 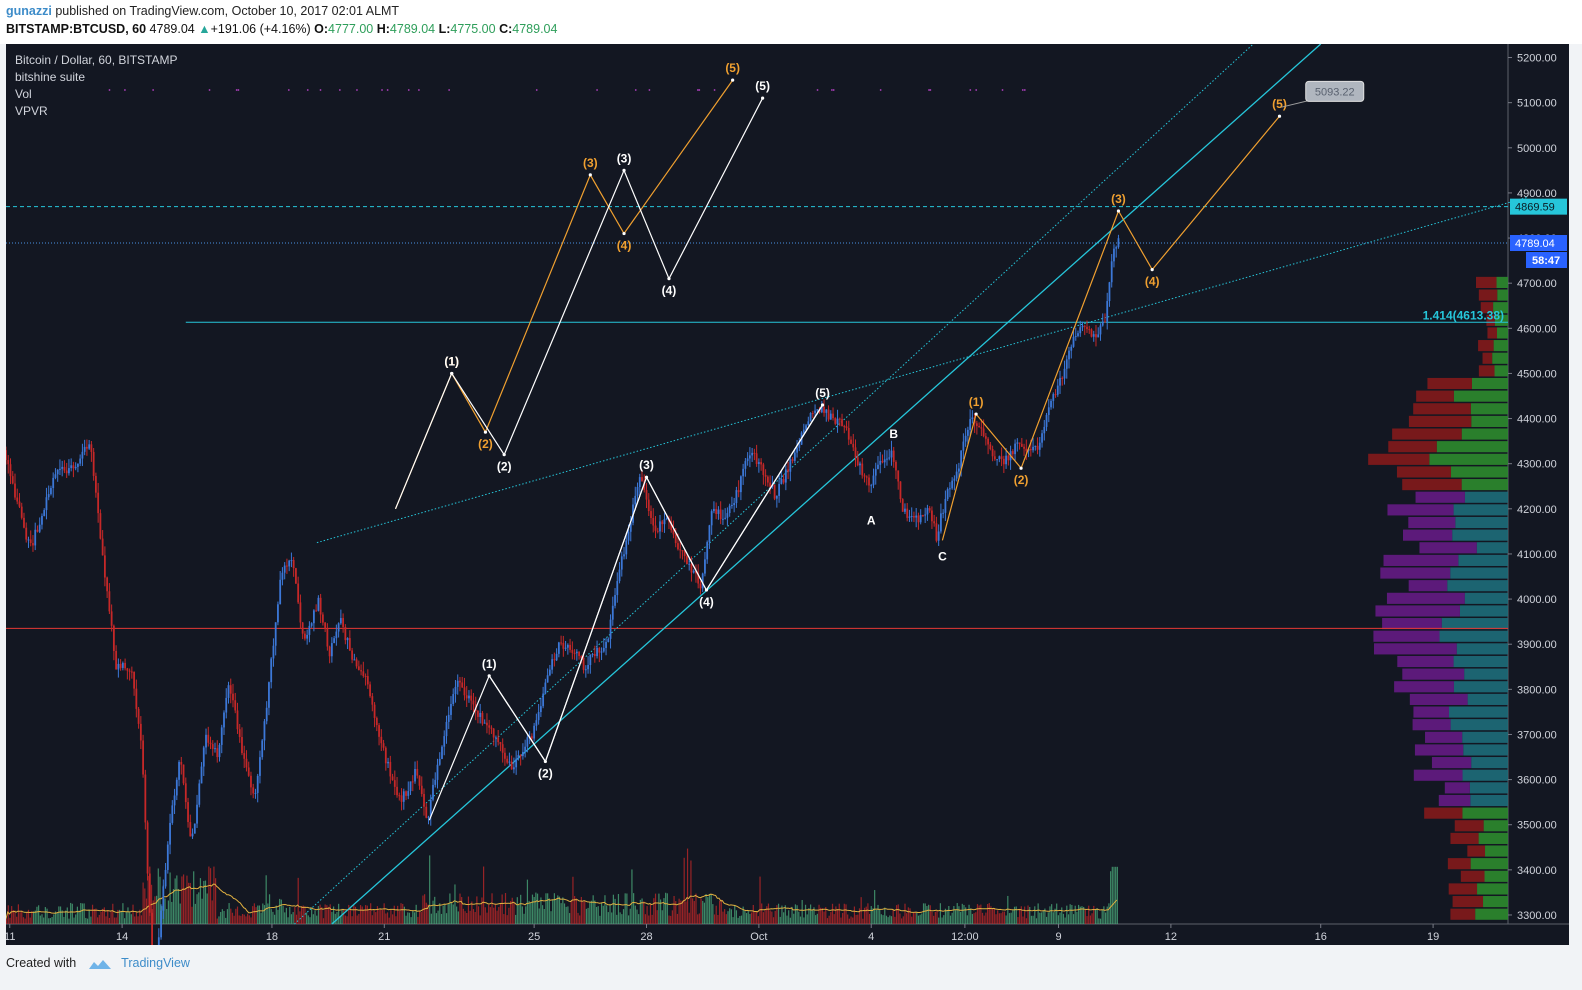 I want to click on author-link: gunazzi, so click(x=29, y=11).